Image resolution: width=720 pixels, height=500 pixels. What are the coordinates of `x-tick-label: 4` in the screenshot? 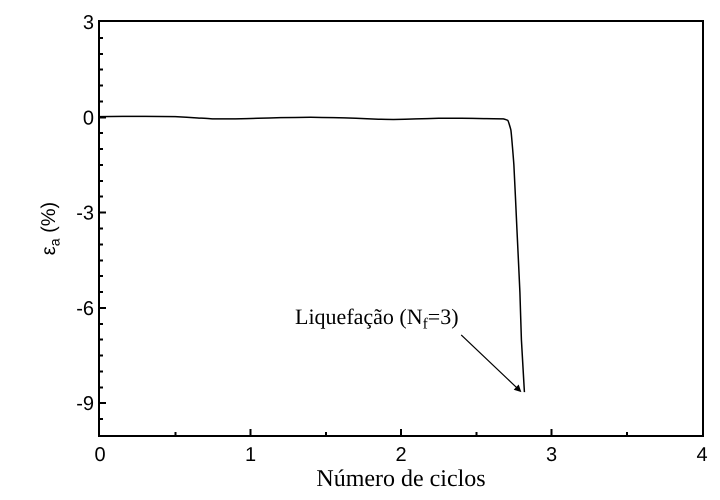 It's located at (702, 455).